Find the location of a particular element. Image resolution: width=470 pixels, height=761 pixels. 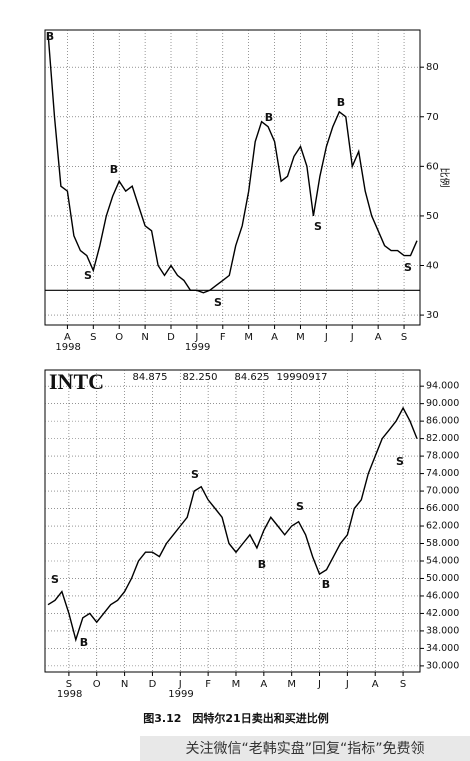

y-axis-label: 比例 is located at coordinates (444, 178).